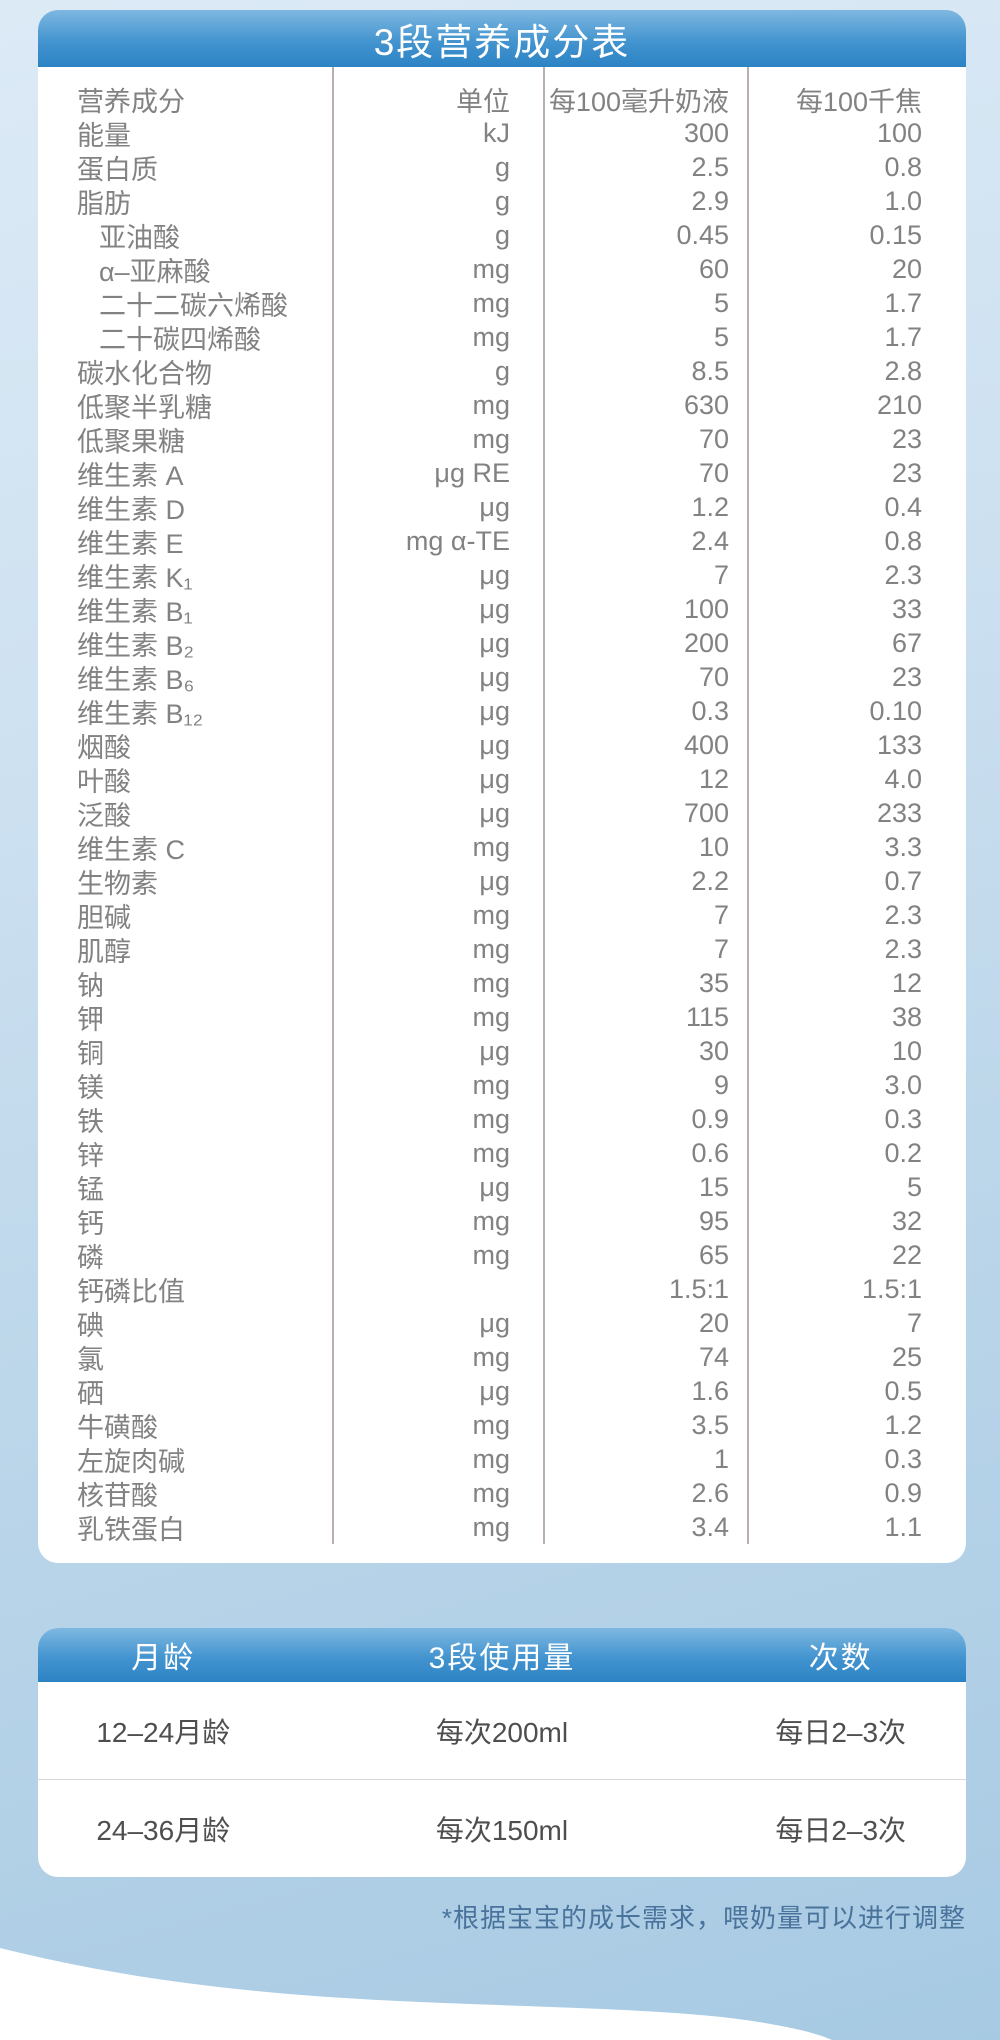 This screenshot has height=2040, width=1000. What do you see at coordinates (903, 200) in the screenshot?
I see `value-per-100kj: 1.0` at bounding box center [903, 200].